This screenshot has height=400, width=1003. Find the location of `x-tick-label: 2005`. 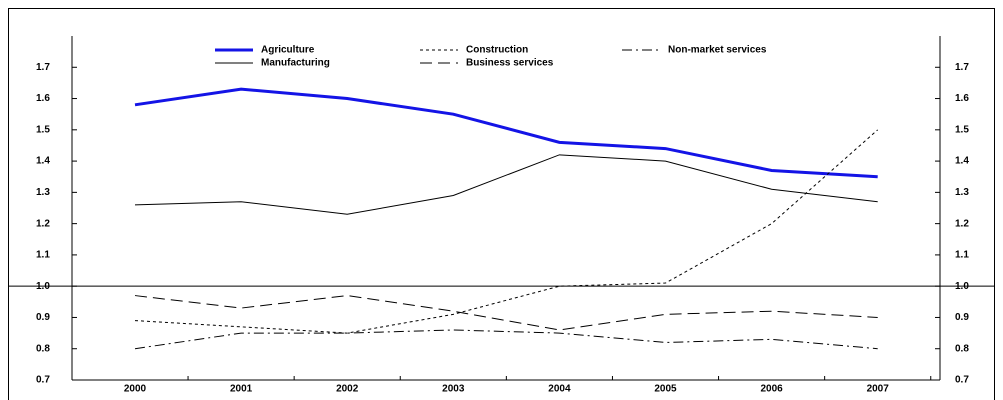

x-tick-label: 2005 is located at coordinates (665, 389).